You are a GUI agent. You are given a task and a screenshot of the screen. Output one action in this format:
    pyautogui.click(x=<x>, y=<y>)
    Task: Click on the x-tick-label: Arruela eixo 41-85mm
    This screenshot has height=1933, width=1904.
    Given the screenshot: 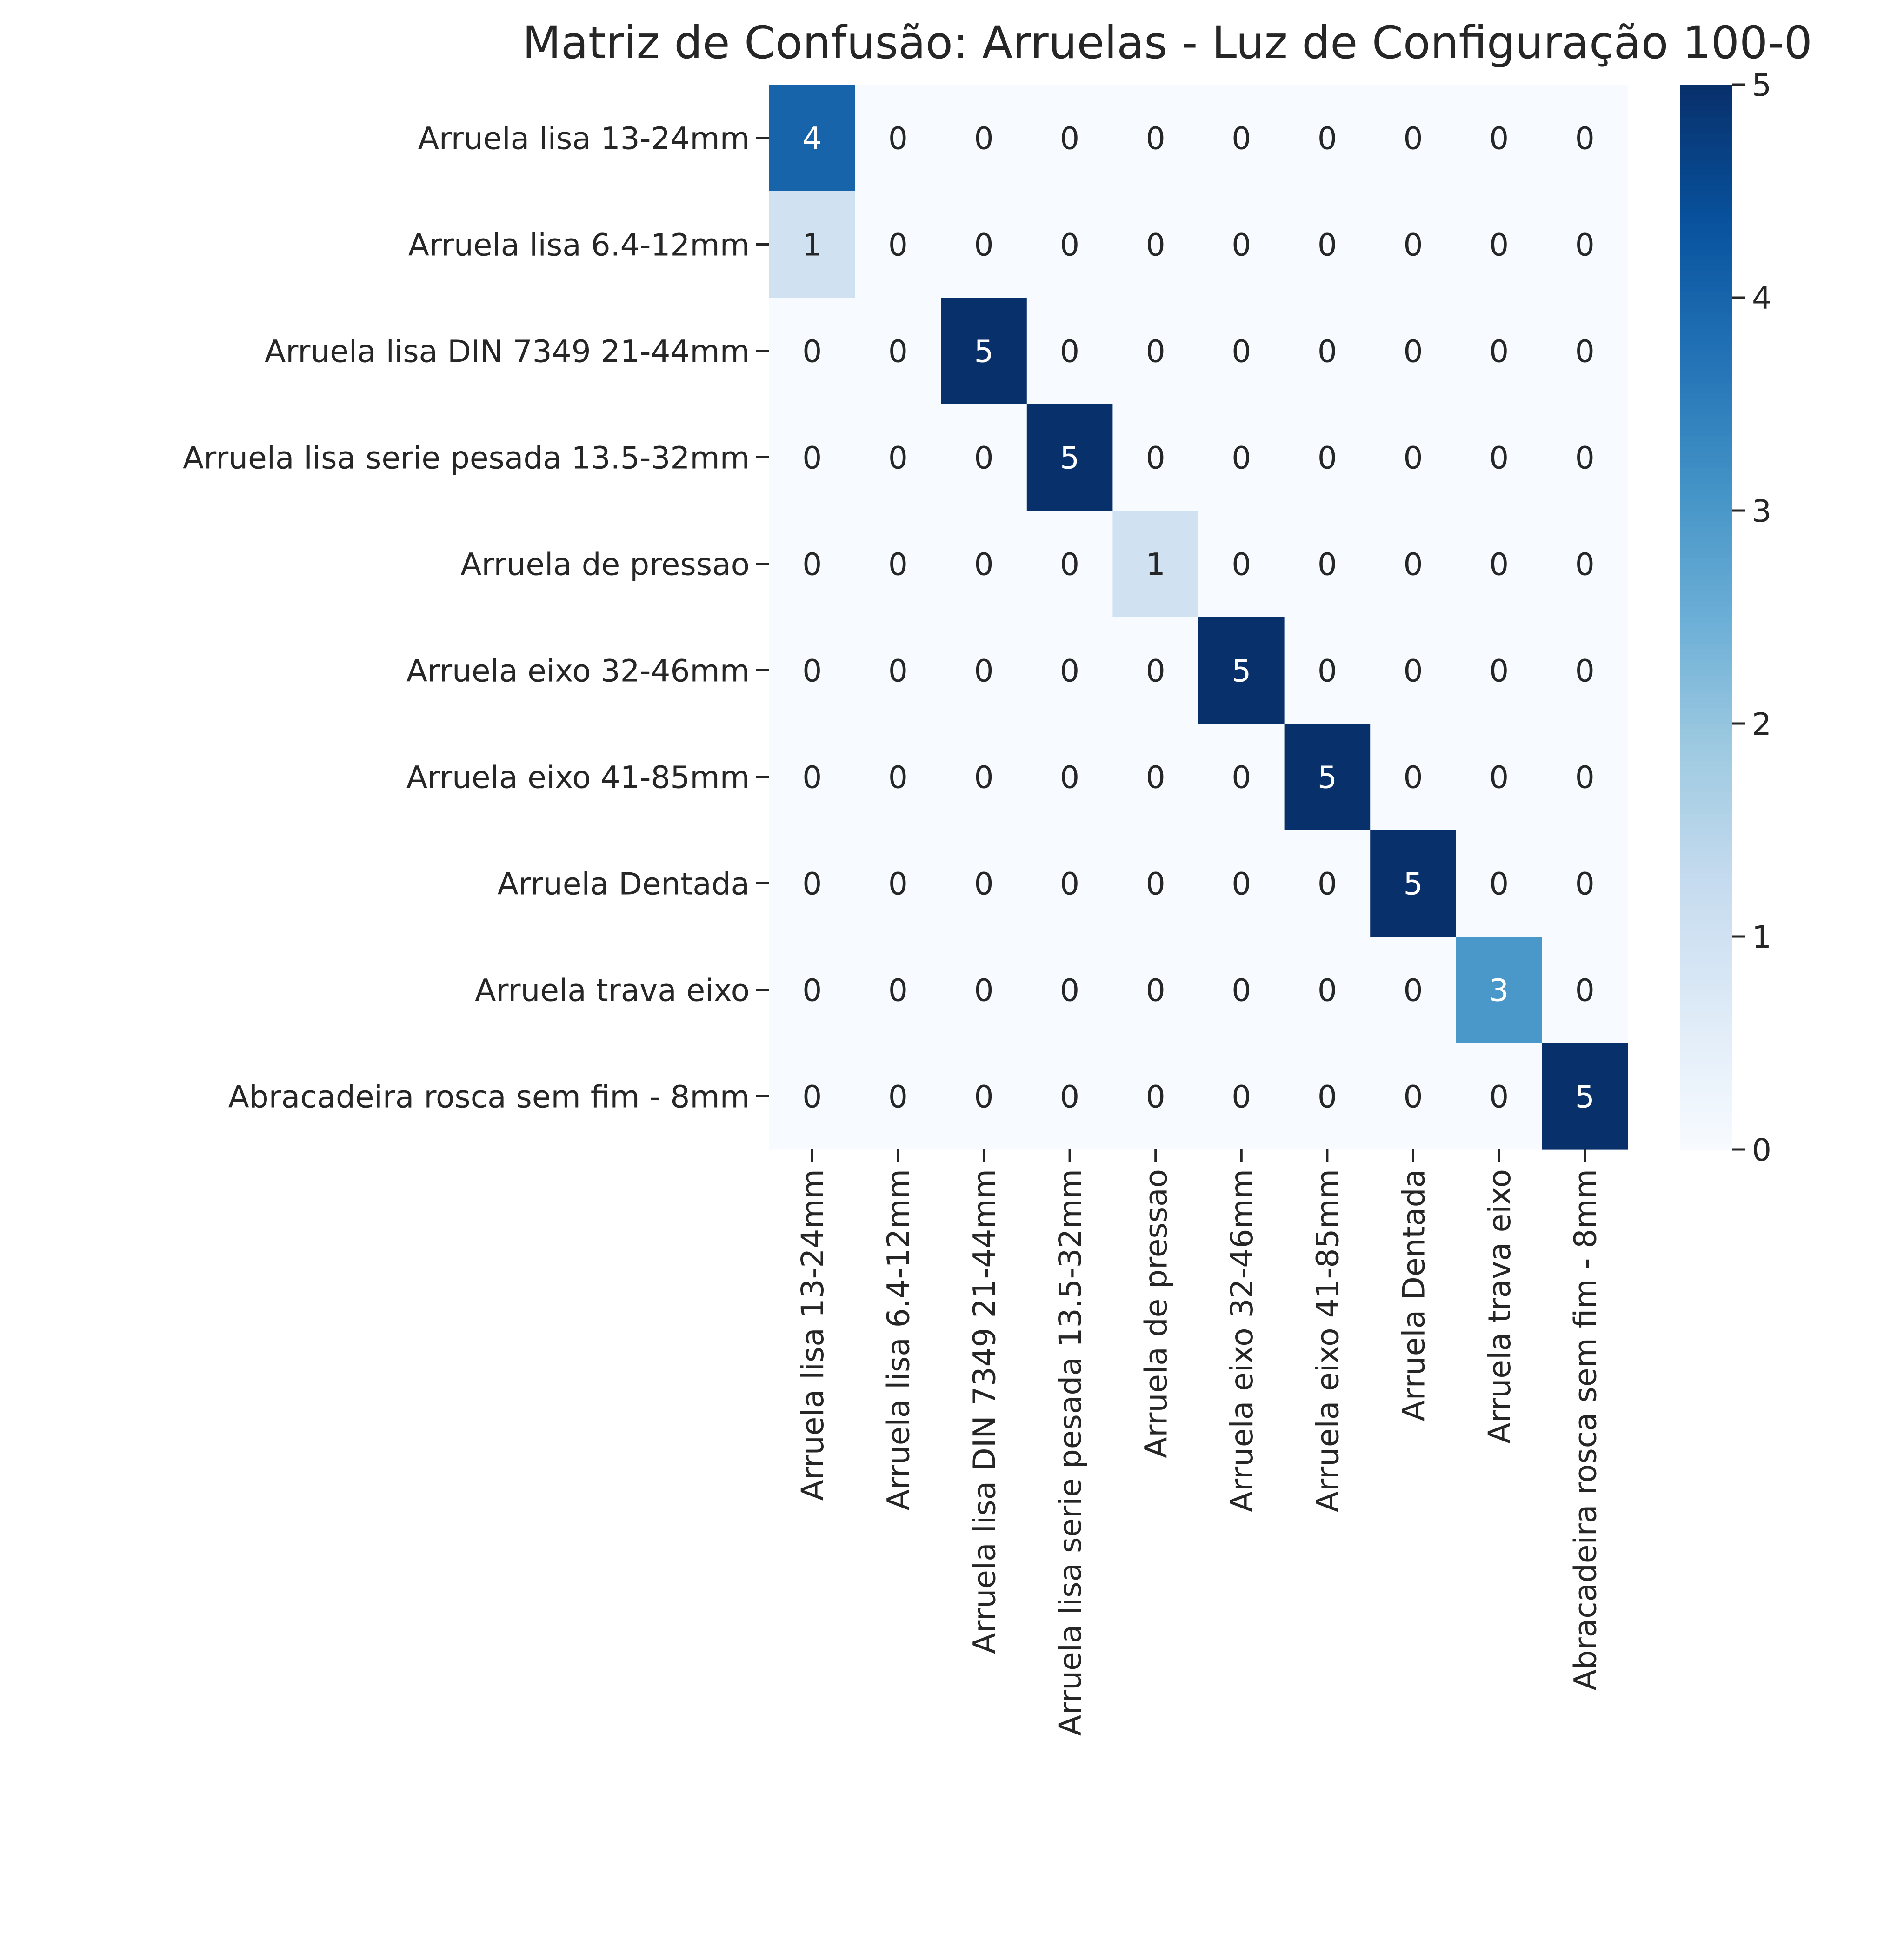 What is the action you would take?
    pyautogui.click(x=1328, y=1340)
    